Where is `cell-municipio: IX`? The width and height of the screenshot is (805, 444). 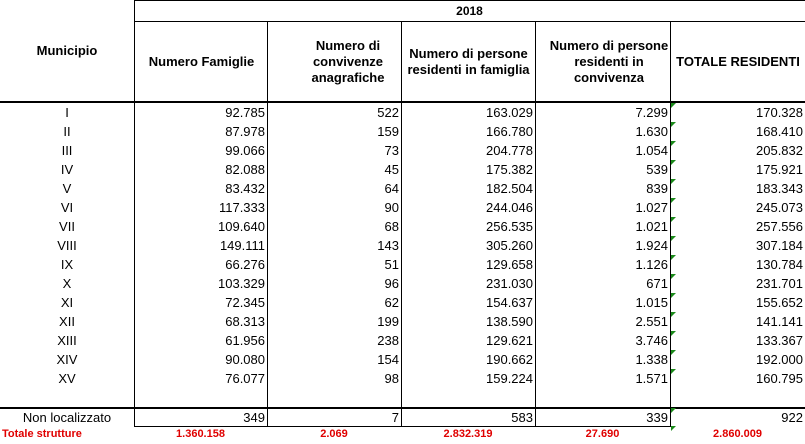 cell-municipio: IX is located at coordinates (67, 264).